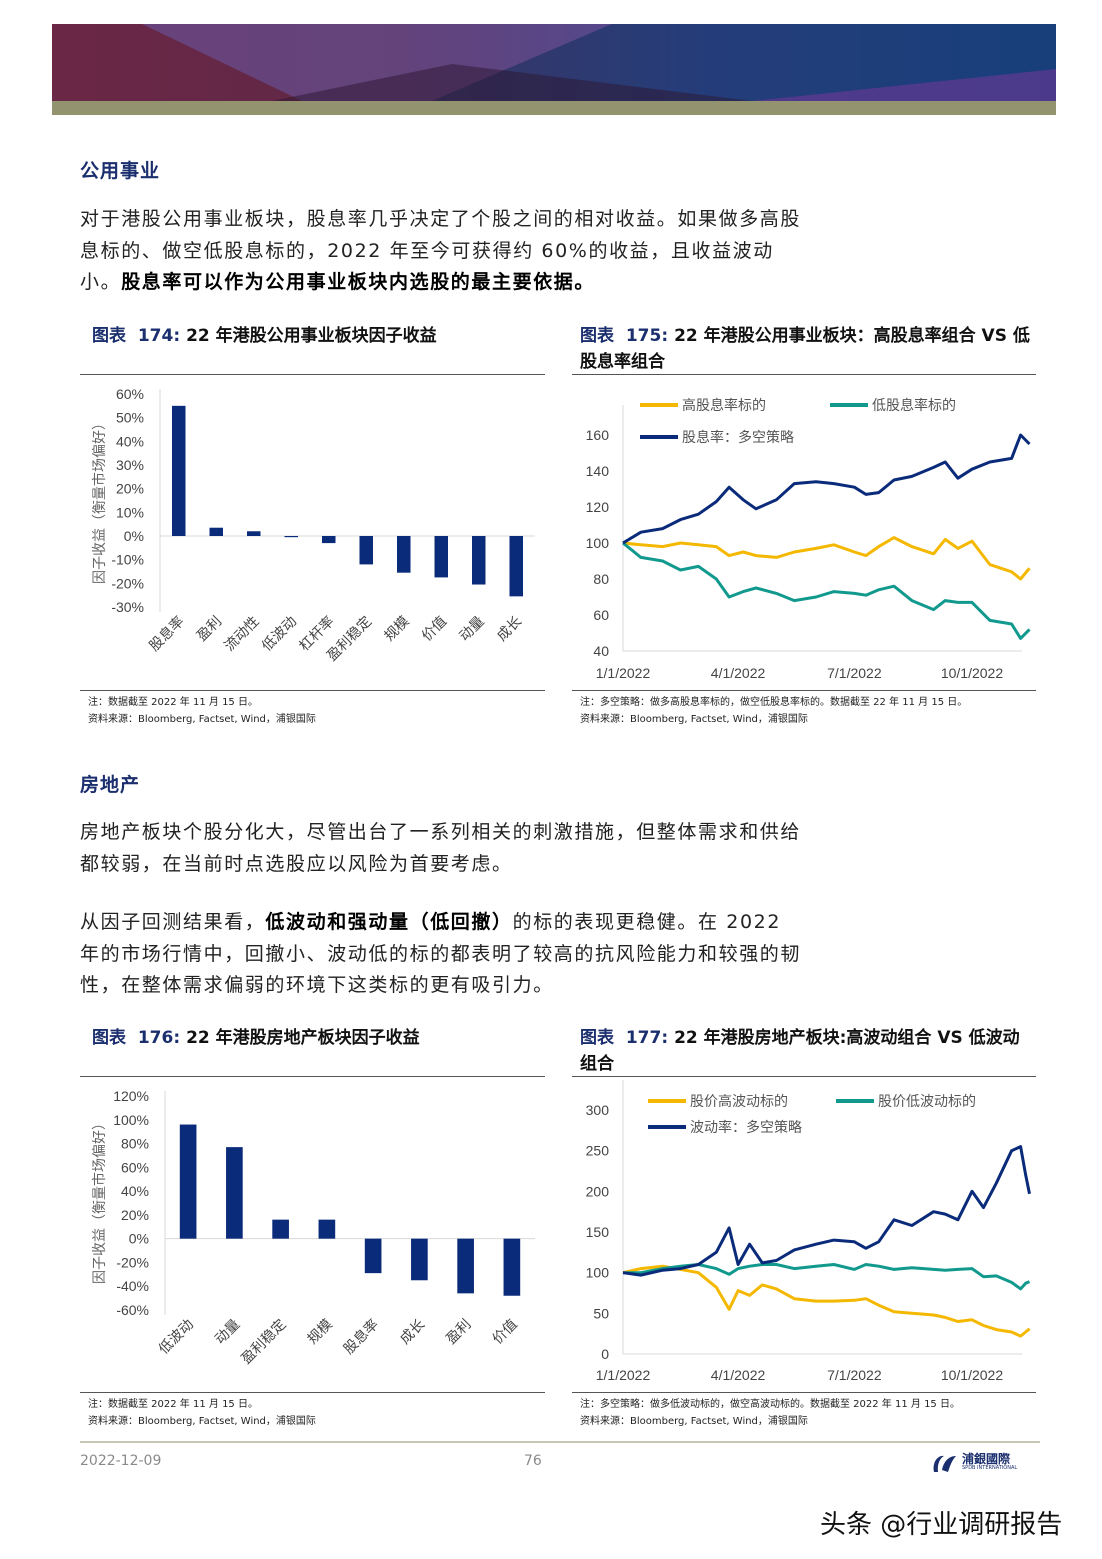  I want to click on figure-175-title: 图表 175: 22 年港股公用事业板块：高股息率组合 VS 低股息率组合, so click(808, 349).